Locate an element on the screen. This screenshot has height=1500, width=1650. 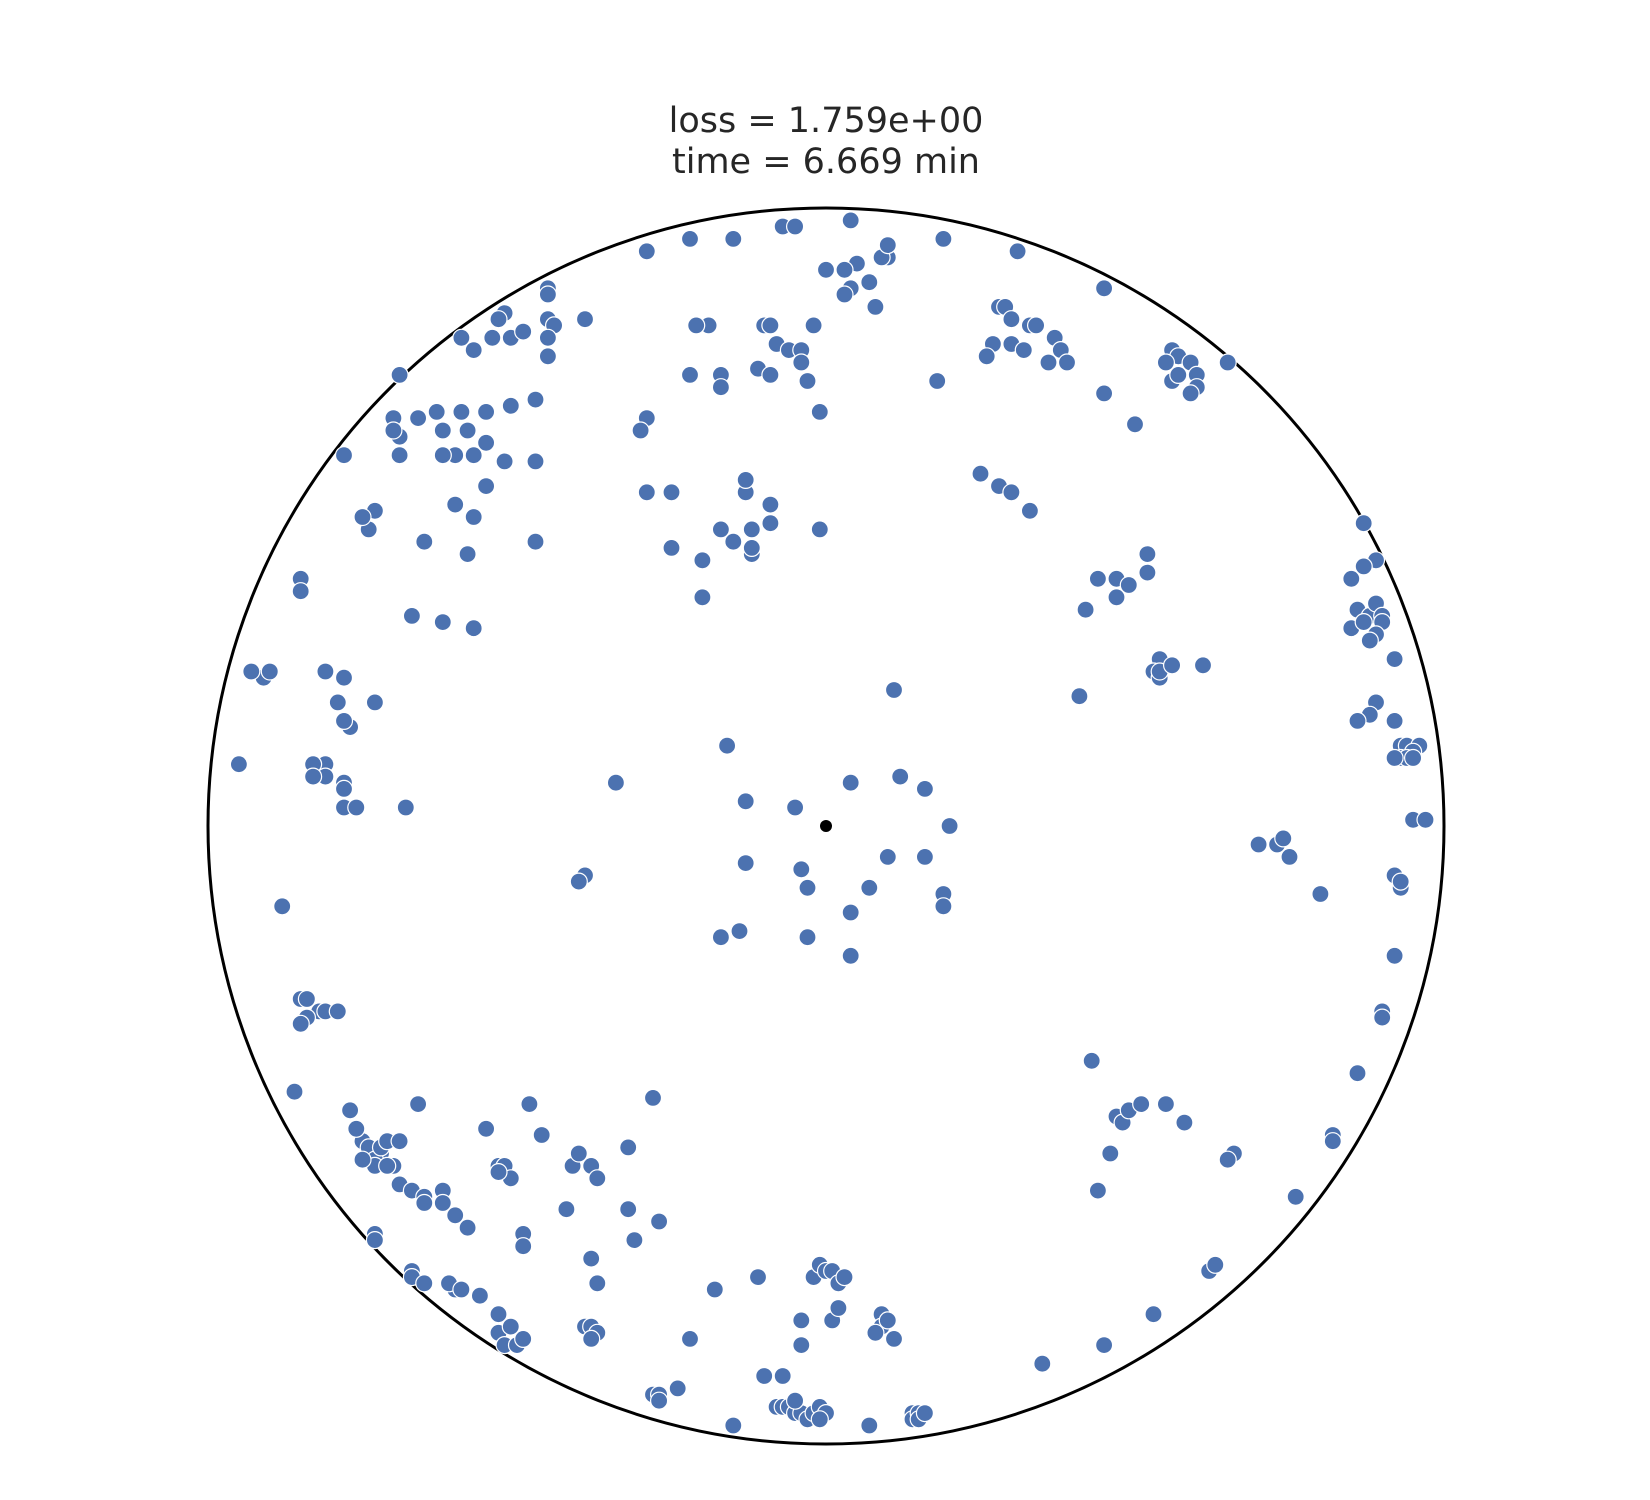
chart-title-line-1: loss = 1.759e+00 is located at coordinates (826, 121).